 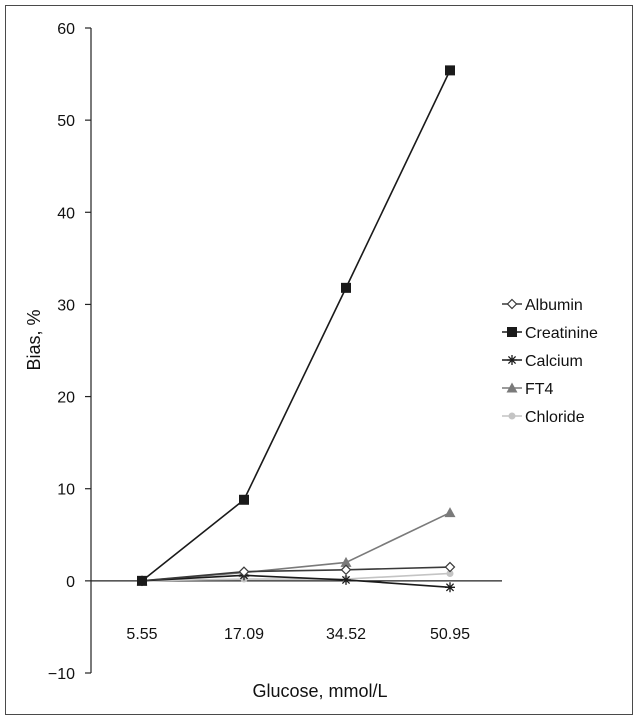 I want to click on legend: Albumin Creatinine Calcium FT4 Chloride, so click(x=550, y=361).